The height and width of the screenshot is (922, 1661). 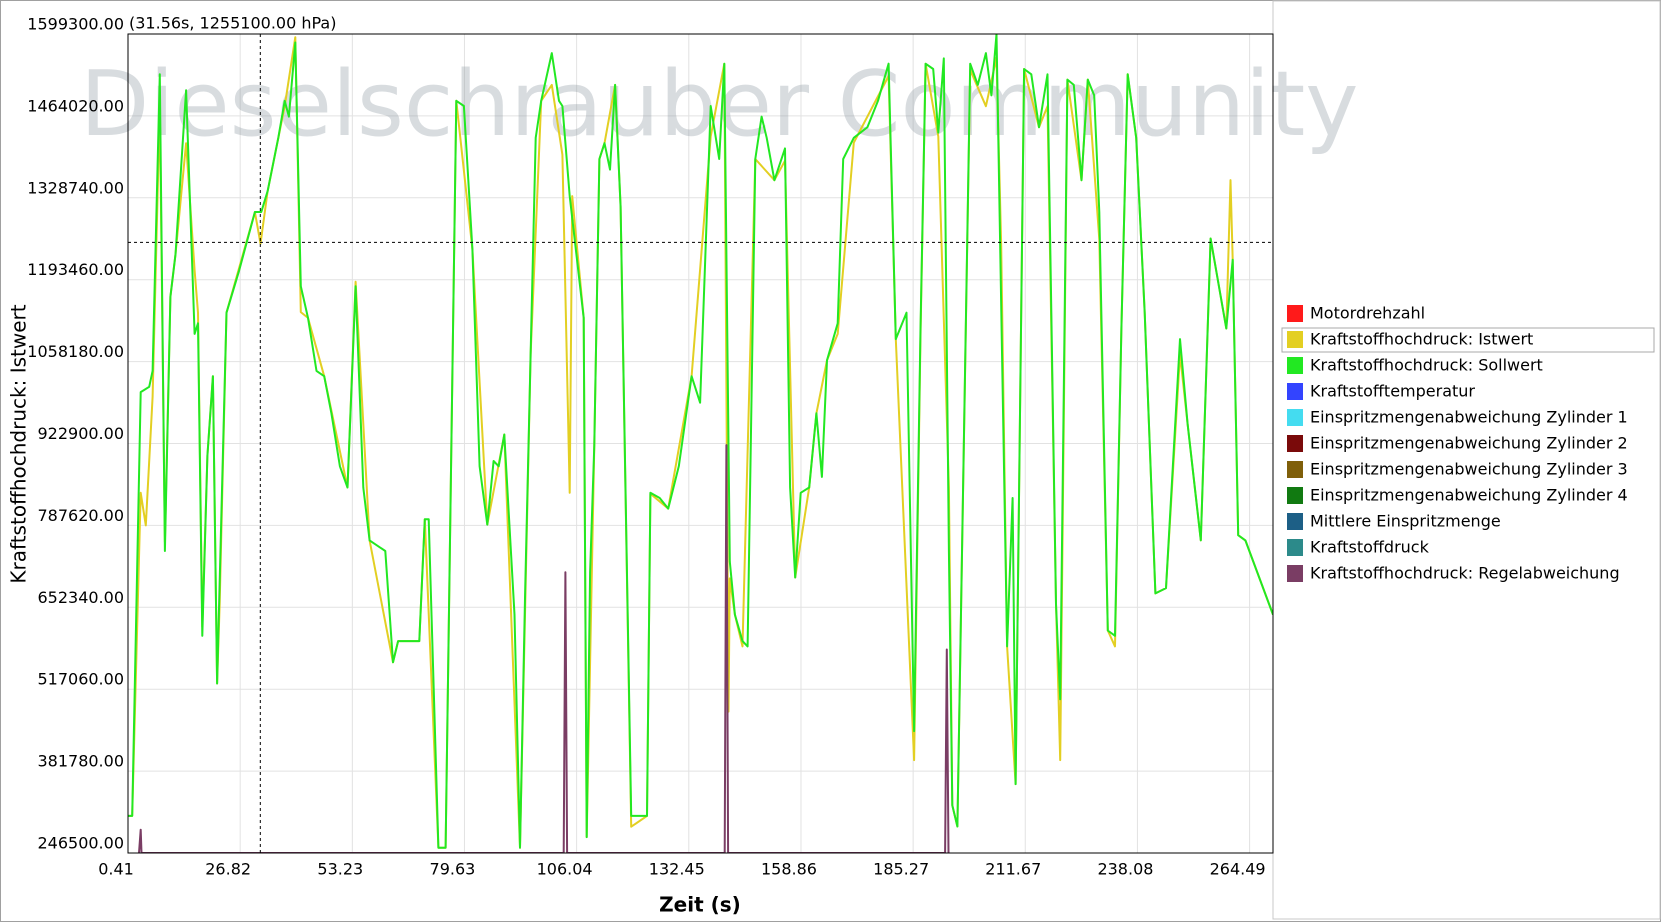 What do you see at coordinates (80, 433) in the screenshot?
I see `y-tick-label: 922900.00` at bounding box center [80, 433].